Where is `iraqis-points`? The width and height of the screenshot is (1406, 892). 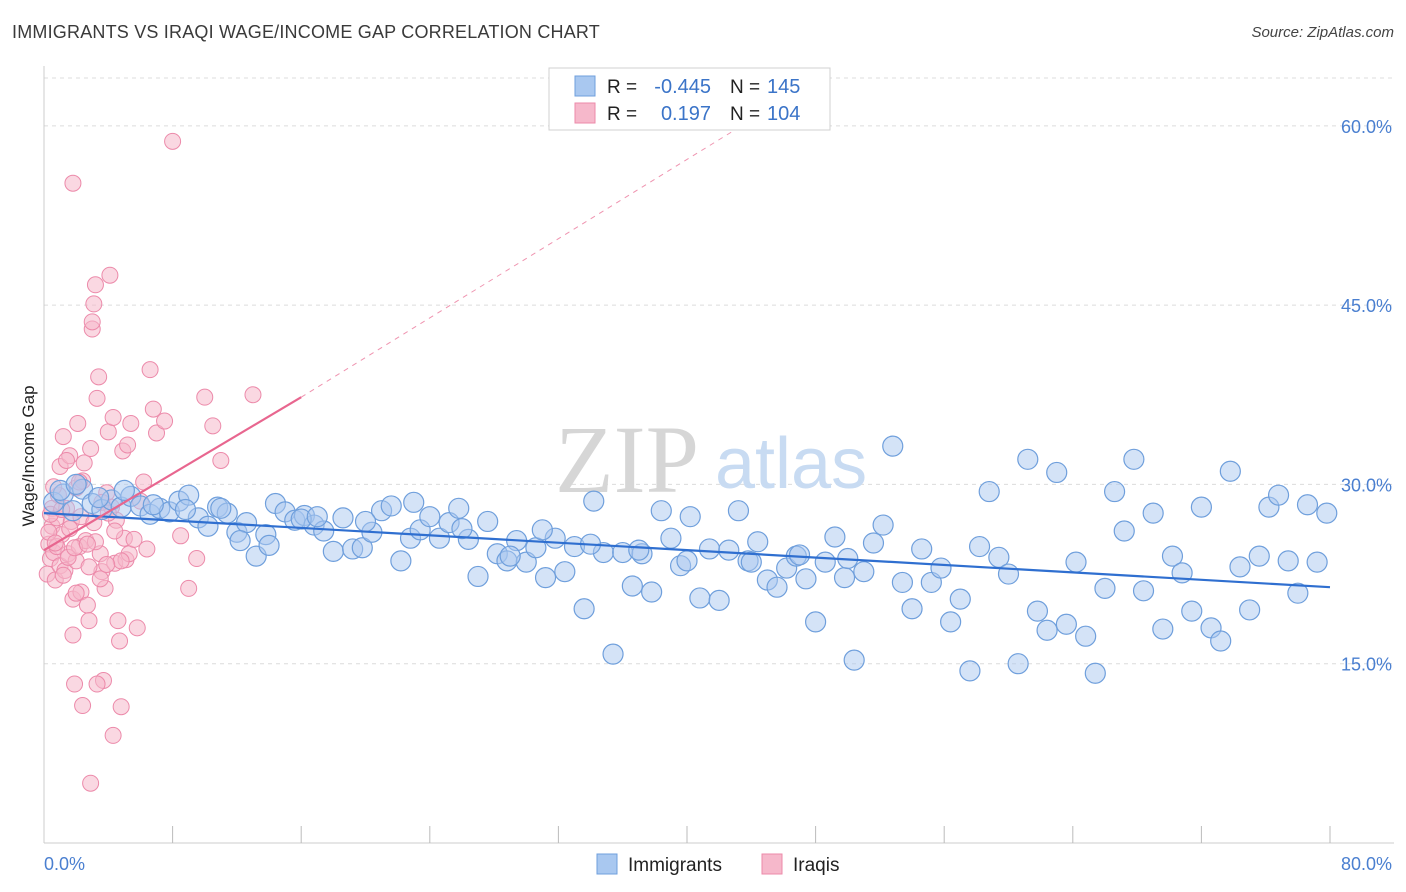
iraqis-points is located at coordinates (150, 462).